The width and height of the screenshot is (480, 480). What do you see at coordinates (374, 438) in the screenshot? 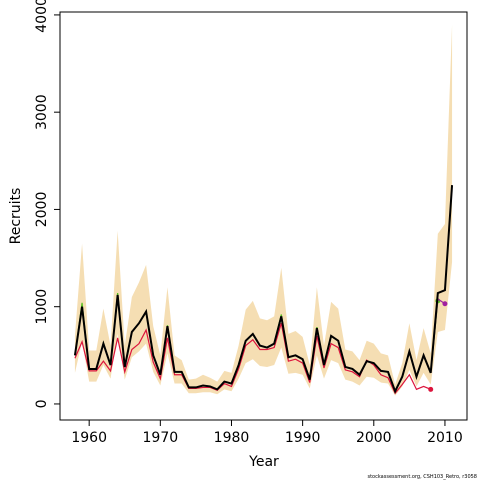
I see `x-tick-label: 2000` at bounding box center [374, 438].